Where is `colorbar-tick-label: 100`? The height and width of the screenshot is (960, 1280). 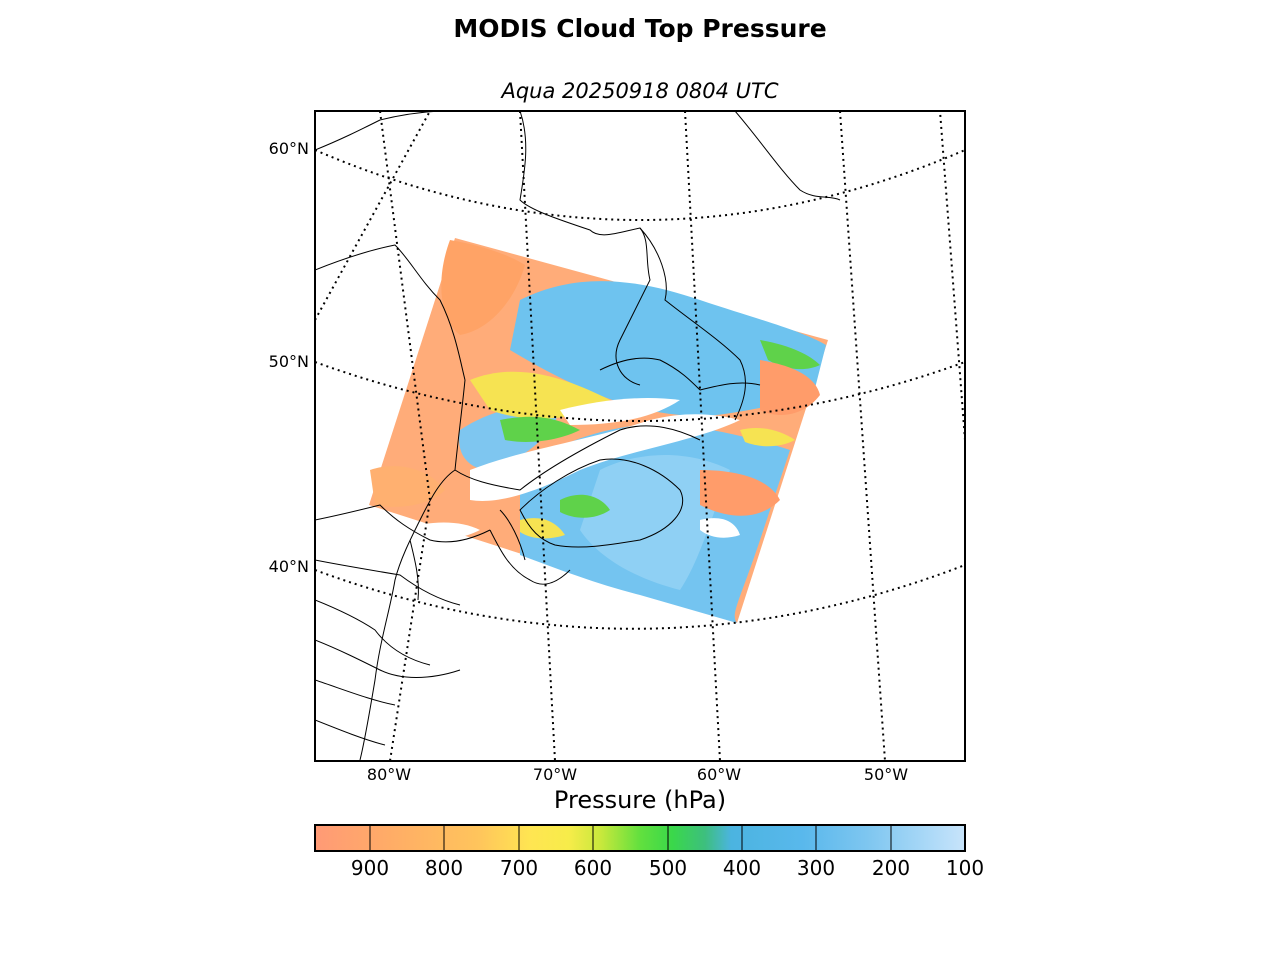 colorbar-tick-label: 100 is located at coordinates (965, 868).